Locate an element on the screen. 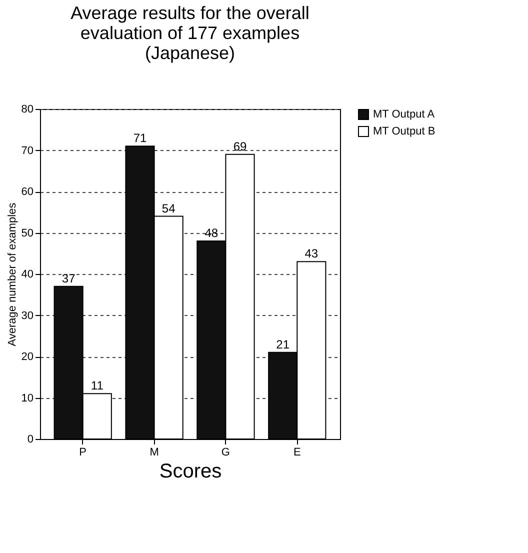 The height and width of the screenshot is (553, 528). x-tick-label: E is located at coordinates (297, 452).